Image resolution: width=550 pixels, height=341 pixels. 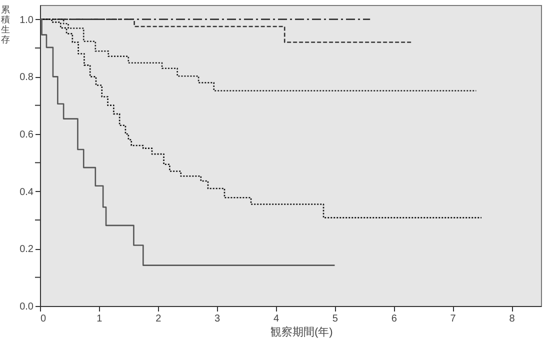 What do you see at coordinates (276, 319) in the screenshot?
I see `x-tick-label: 4` at bounding box center [276, 319].